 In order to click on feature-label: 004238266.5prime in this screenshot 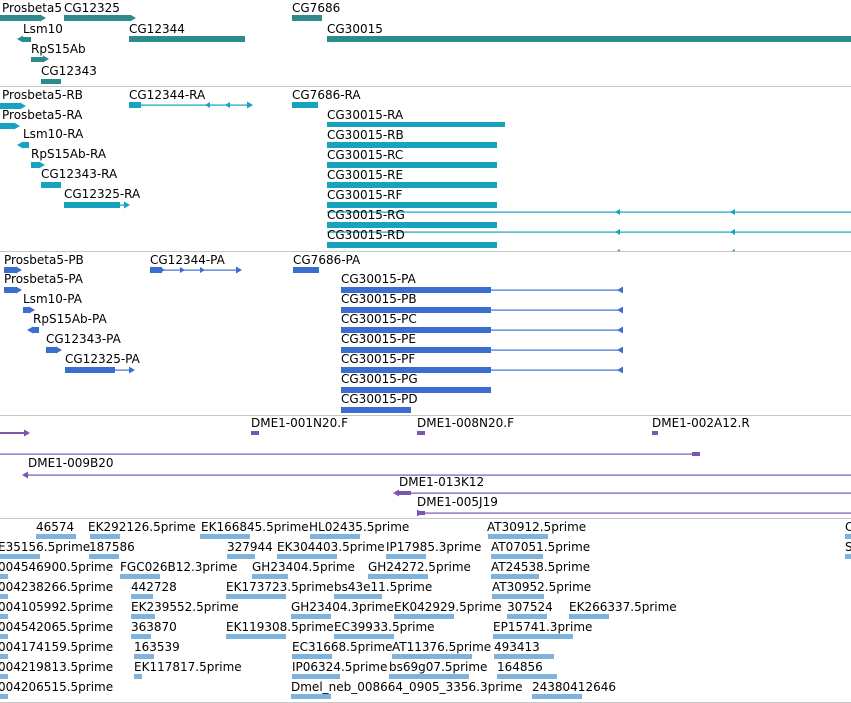, I will do `click(57, 587)`.